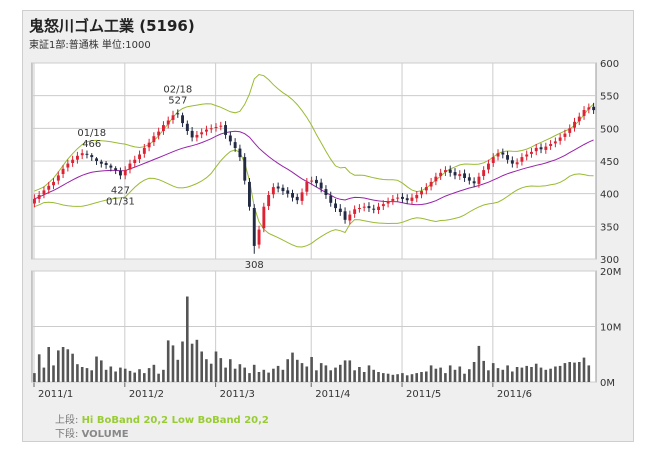  I want to click on annotation-value: 308, so click(254, 265).